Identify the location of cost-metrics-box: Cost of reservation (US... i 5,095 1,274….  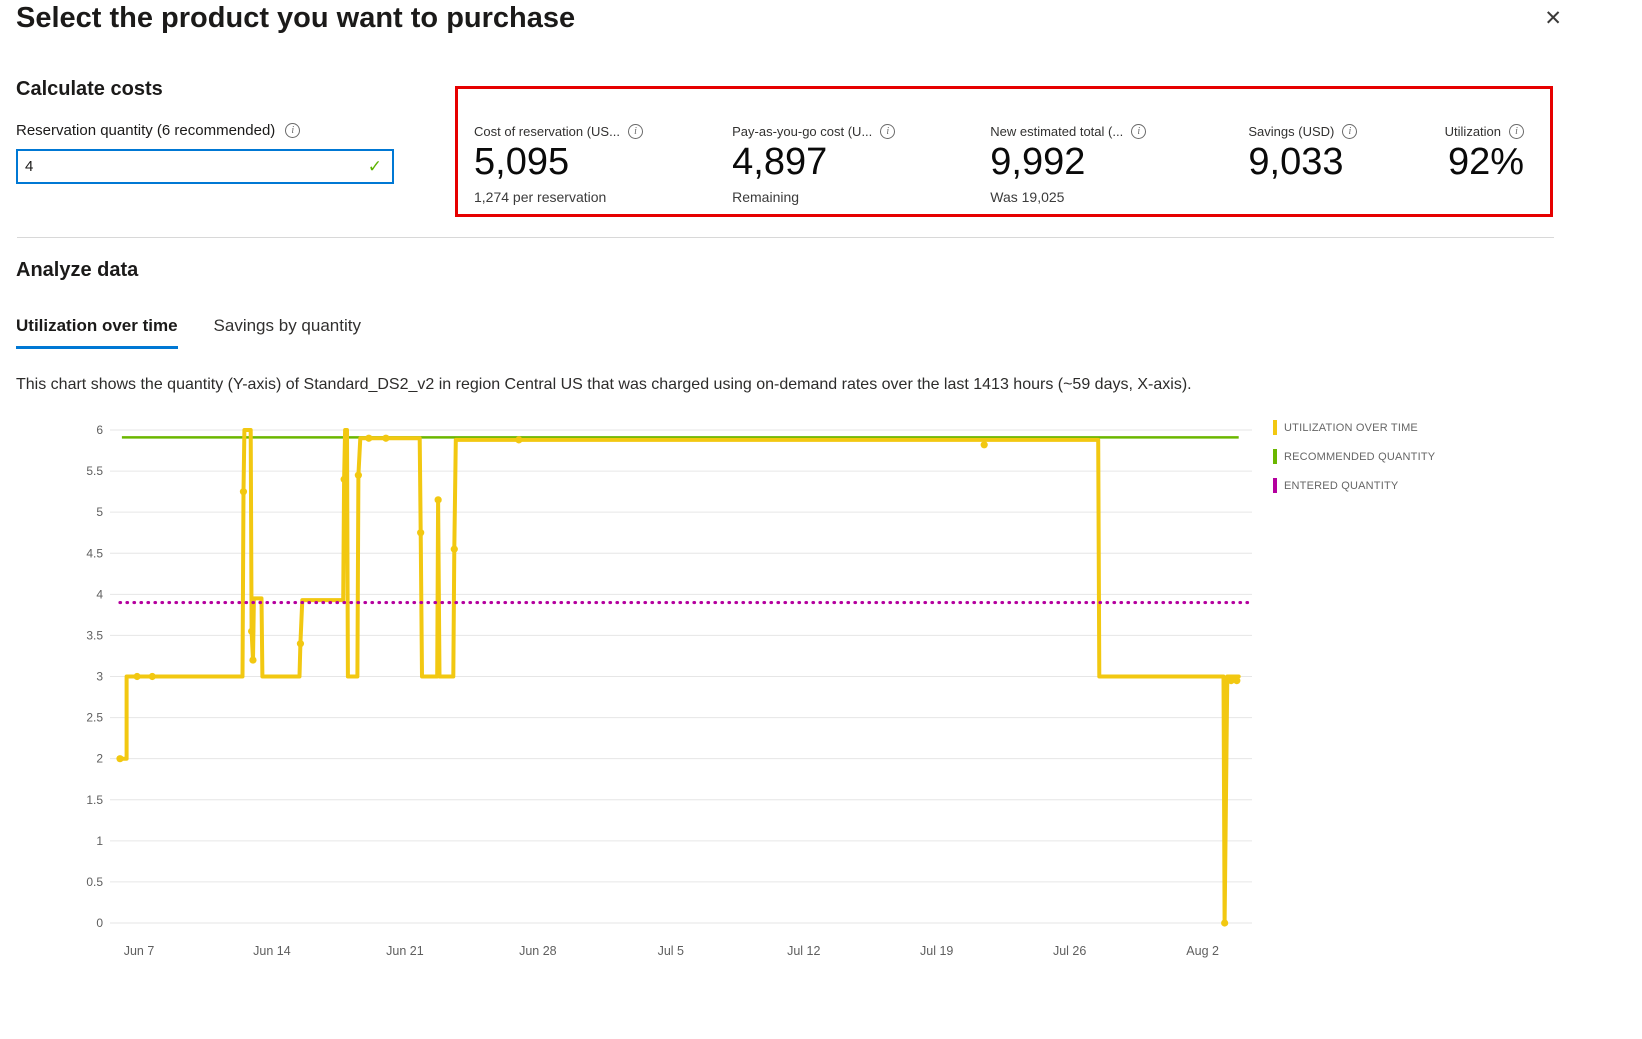
(1004, 151).